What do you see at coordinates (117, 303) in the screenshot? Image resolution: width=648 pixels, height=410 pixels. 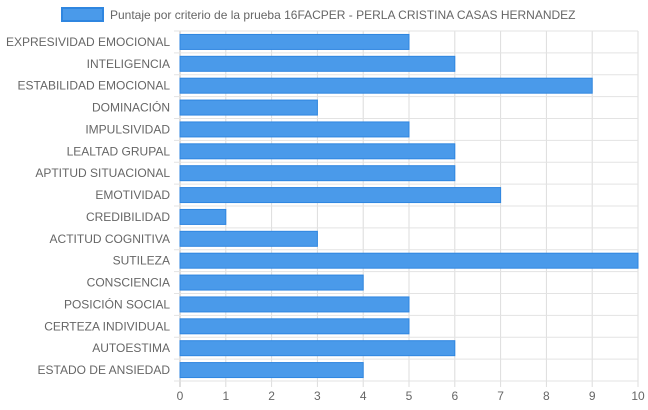 I see `category-label: POSICIÓN SOCIAL` at bounding box center [117, 303].